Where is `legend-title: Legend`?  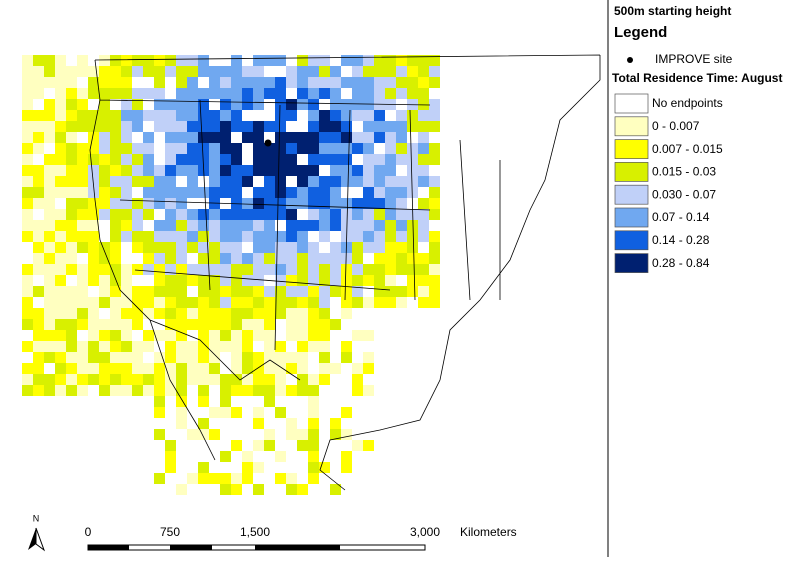 legend-title: Legend is located at coordinates (640, 32).